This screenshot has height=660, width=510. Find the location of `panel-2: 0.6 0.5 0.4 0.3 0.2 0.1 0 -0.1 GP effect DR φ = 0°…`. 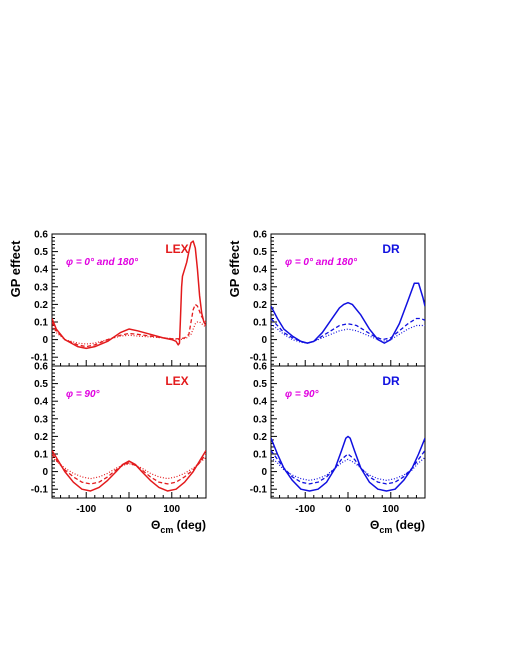

panel-2: 0.6 0.5 0.4 0.3 0.2 0.1 0 -0.1 GP effect DR φ = 0°… is located at coordinates (326, 298).